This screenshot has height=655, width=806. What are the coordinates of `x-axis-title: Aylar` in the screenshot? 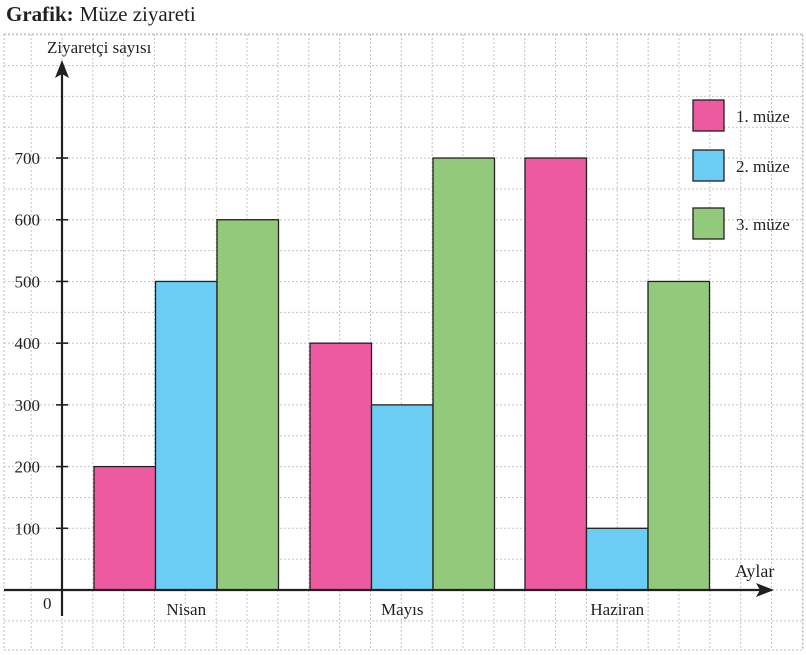 It's located at (754, 571).